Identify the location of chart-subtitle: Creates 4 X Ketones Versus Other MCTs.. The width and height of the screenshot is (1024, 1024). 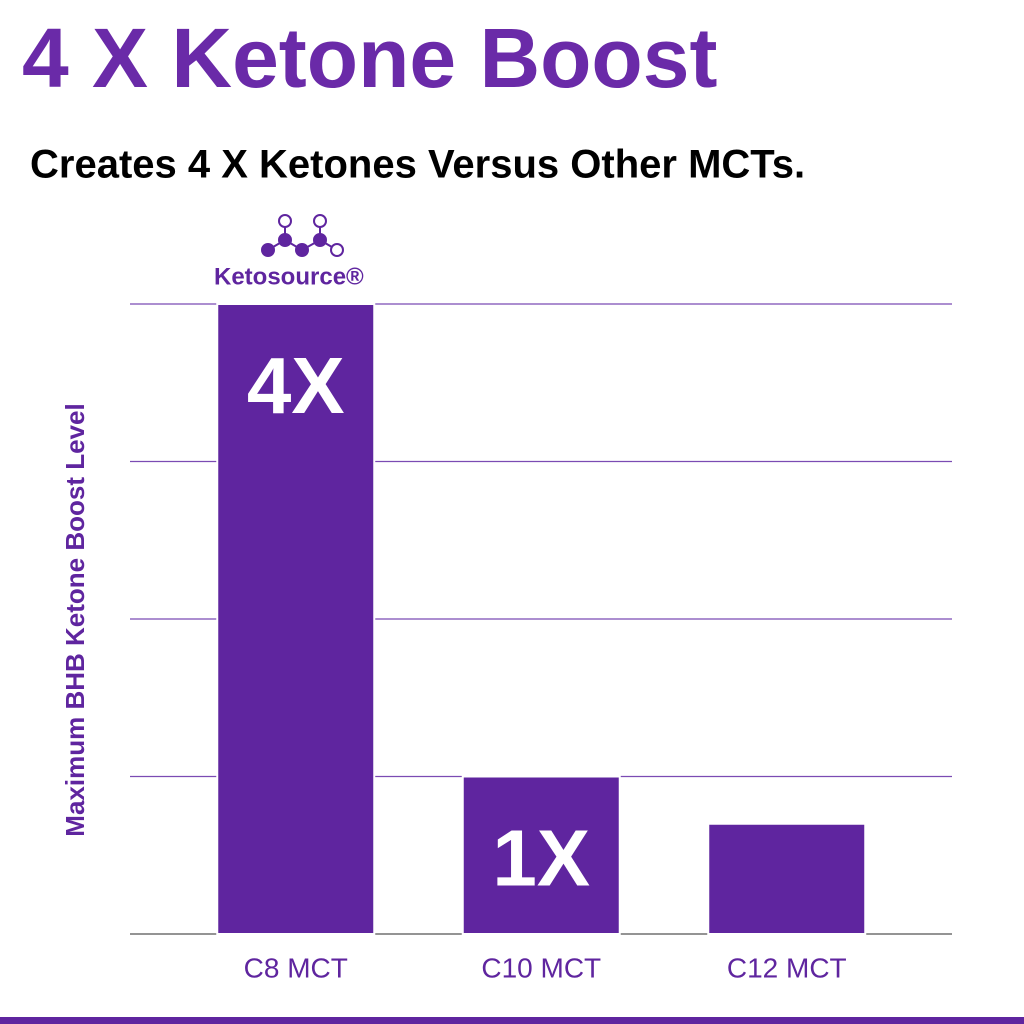
(417, 165).